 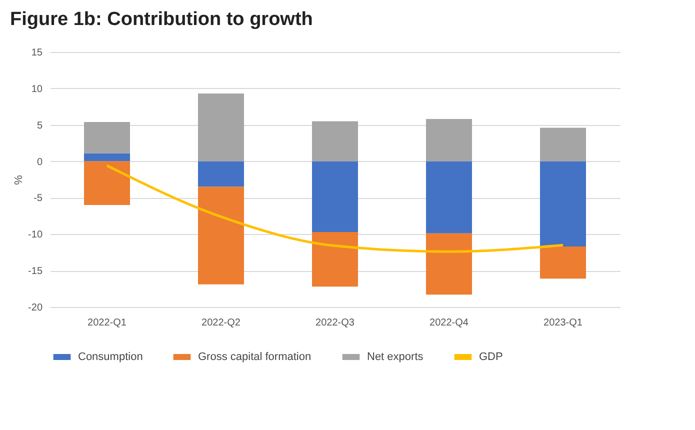 What do you see at coordinates (395, 357) in the screenshot?
I see `legend-label: Net exports` at bounding box center [395, 357].